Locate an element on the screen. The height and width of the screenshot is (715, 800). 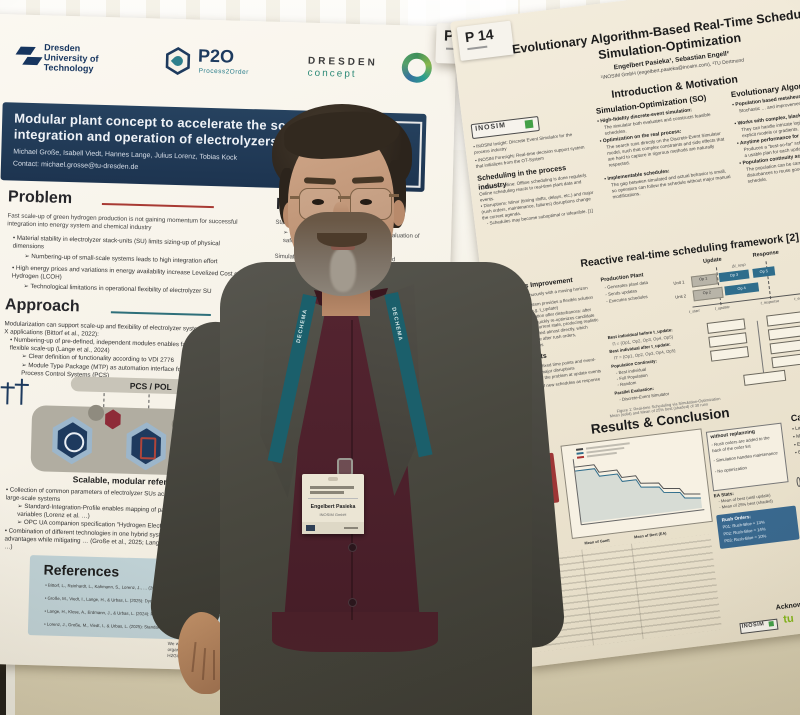
conference-badge: Engelbert Pasieka INOSIM GmbH is located at coordinates (333, 504).